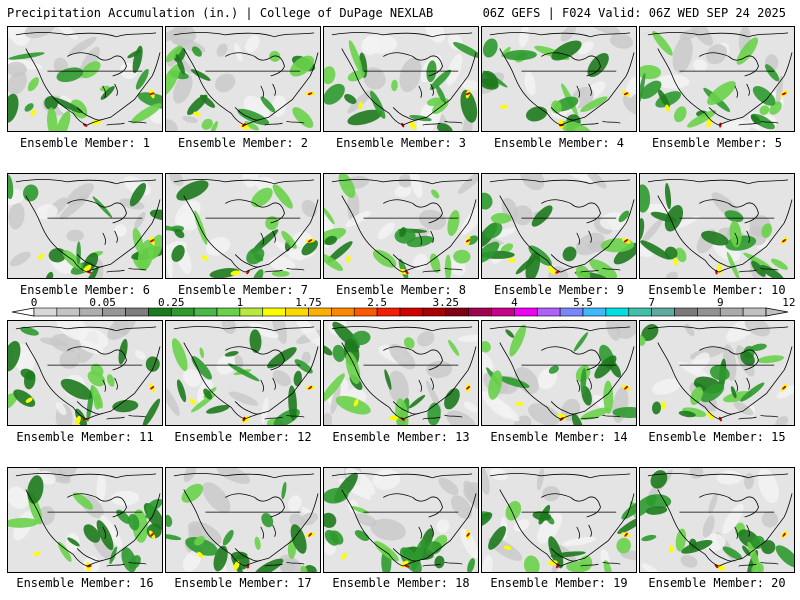 The height and width of the screenshot is (600, 800). I want to click on ensemble-member-label: Ensemble Member: 2, so click(243, 143).